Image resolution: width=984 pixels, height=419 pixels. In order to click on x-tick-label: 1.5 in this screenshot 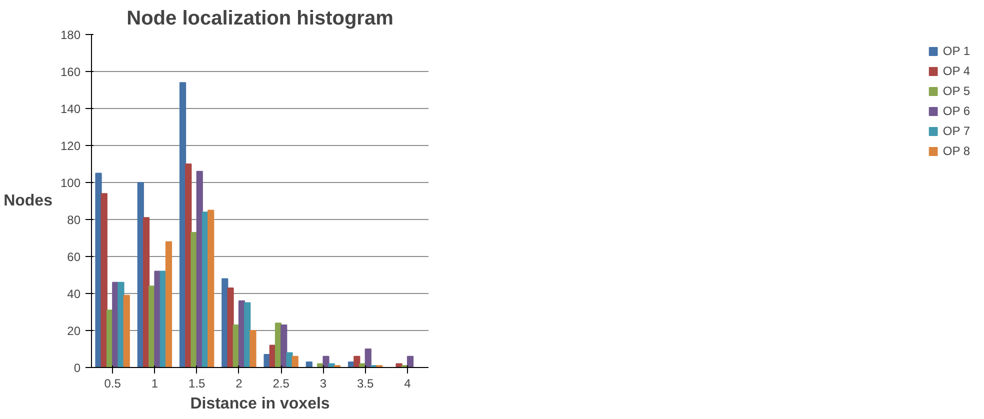, I will do `click(197, 383)`.